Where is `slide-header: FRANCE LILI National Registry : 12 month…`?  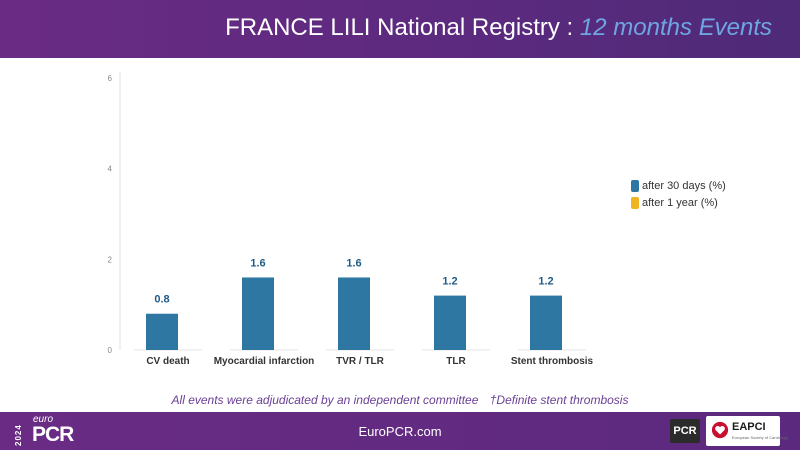
slide-header: FRANCE LILI National Registry : 12 month… is located at coordinates (400, 29).